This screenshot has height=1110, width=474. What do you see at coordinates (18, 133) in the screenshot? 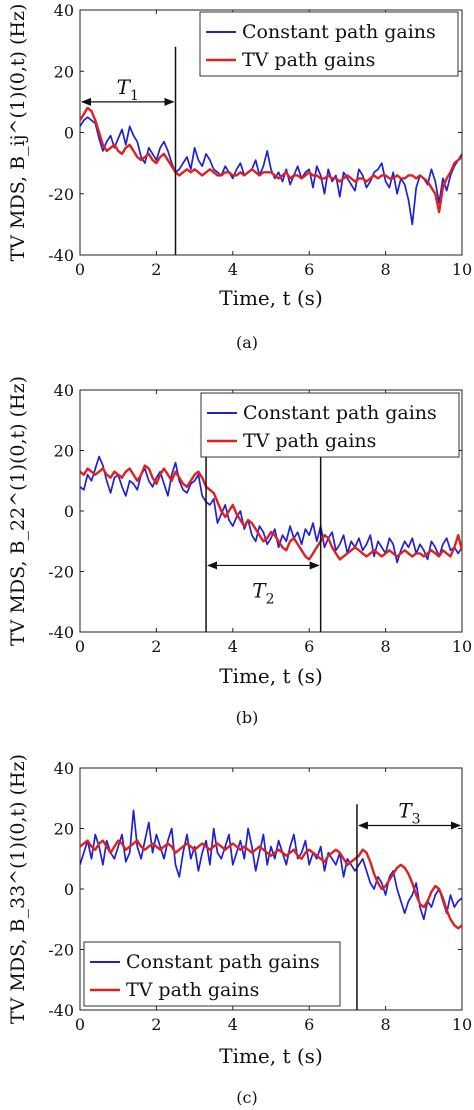
I see `y-axis-label: TV MDS, B_ij^(1)(0,t) (Hz)` at bounding box center [18, 133].